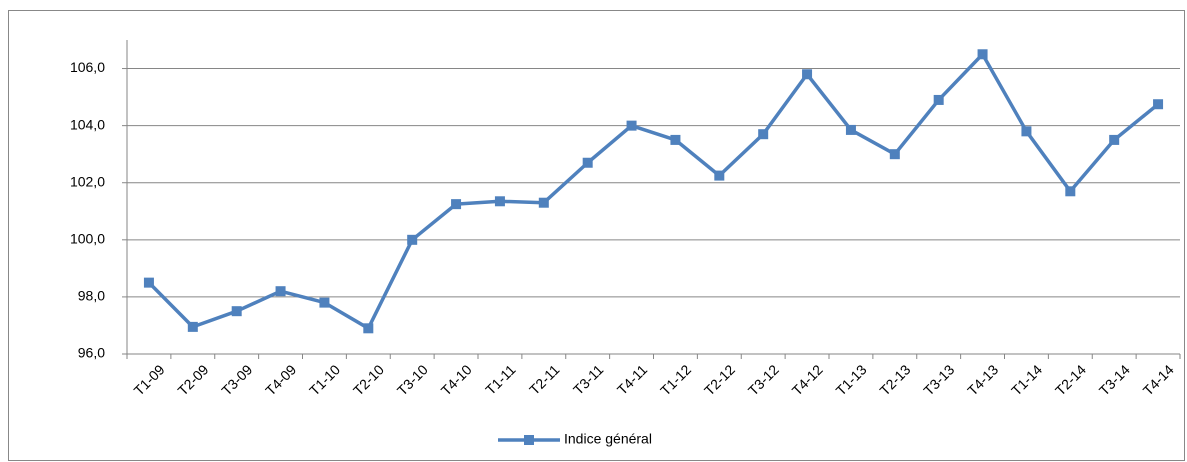 The image size is (1187, 462). I want to click on y-tick-label: 102,0, so click(87, 181).